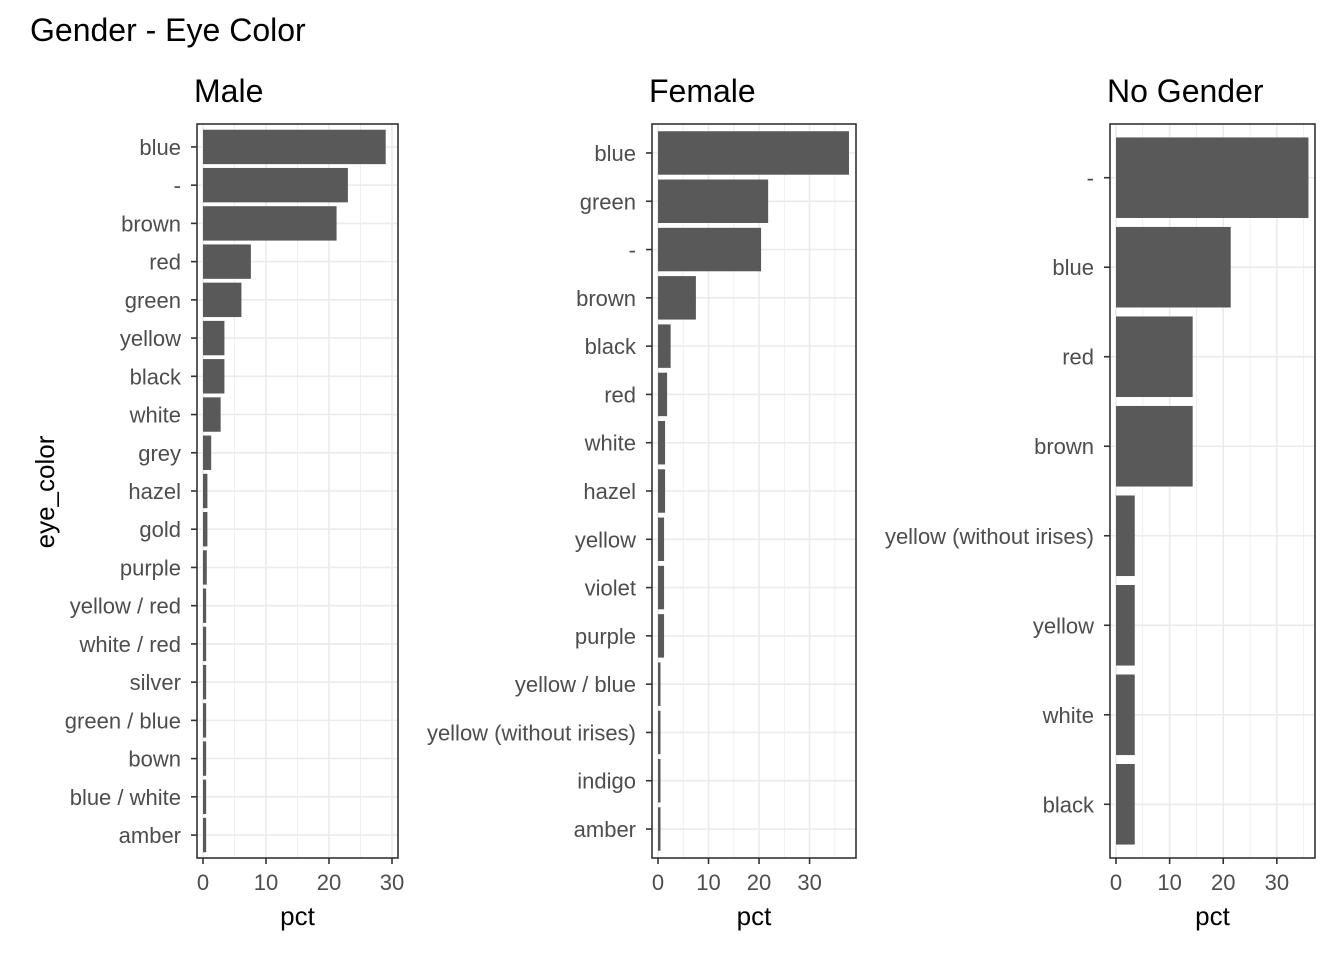 This screenshot has height=965, width=1344. Describe the element at coordinates (702, 91) in the screenshot. I see `facet-title: Female` at that location.